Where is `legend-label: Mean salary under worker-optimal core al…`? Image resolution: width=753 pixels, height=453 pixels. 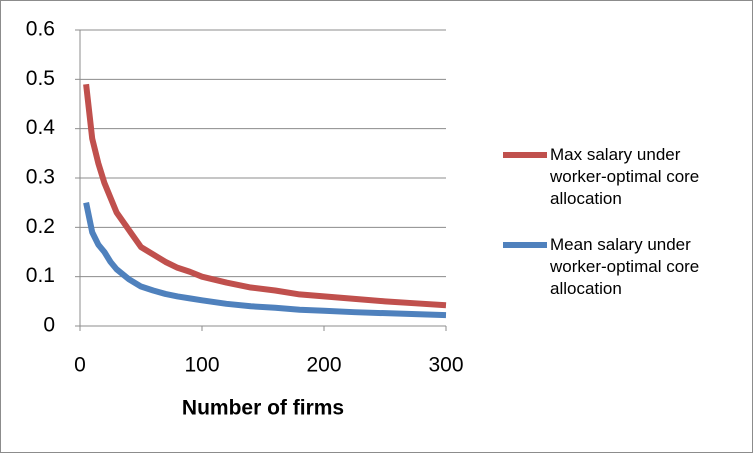 legend-label: Mean salary under worker-optimal core al… is located at coordinates (625, 266).